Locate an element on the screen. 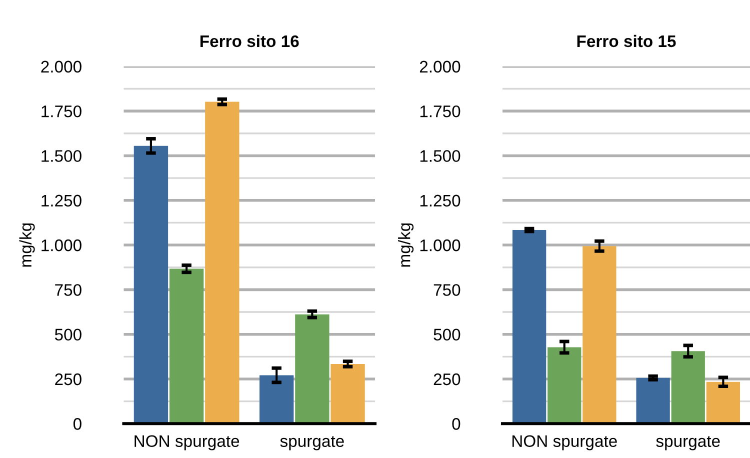 The width and height of the screenshot is (750, 458). chart-title: Ferro sito 16 is located at coordinates (249, 41).